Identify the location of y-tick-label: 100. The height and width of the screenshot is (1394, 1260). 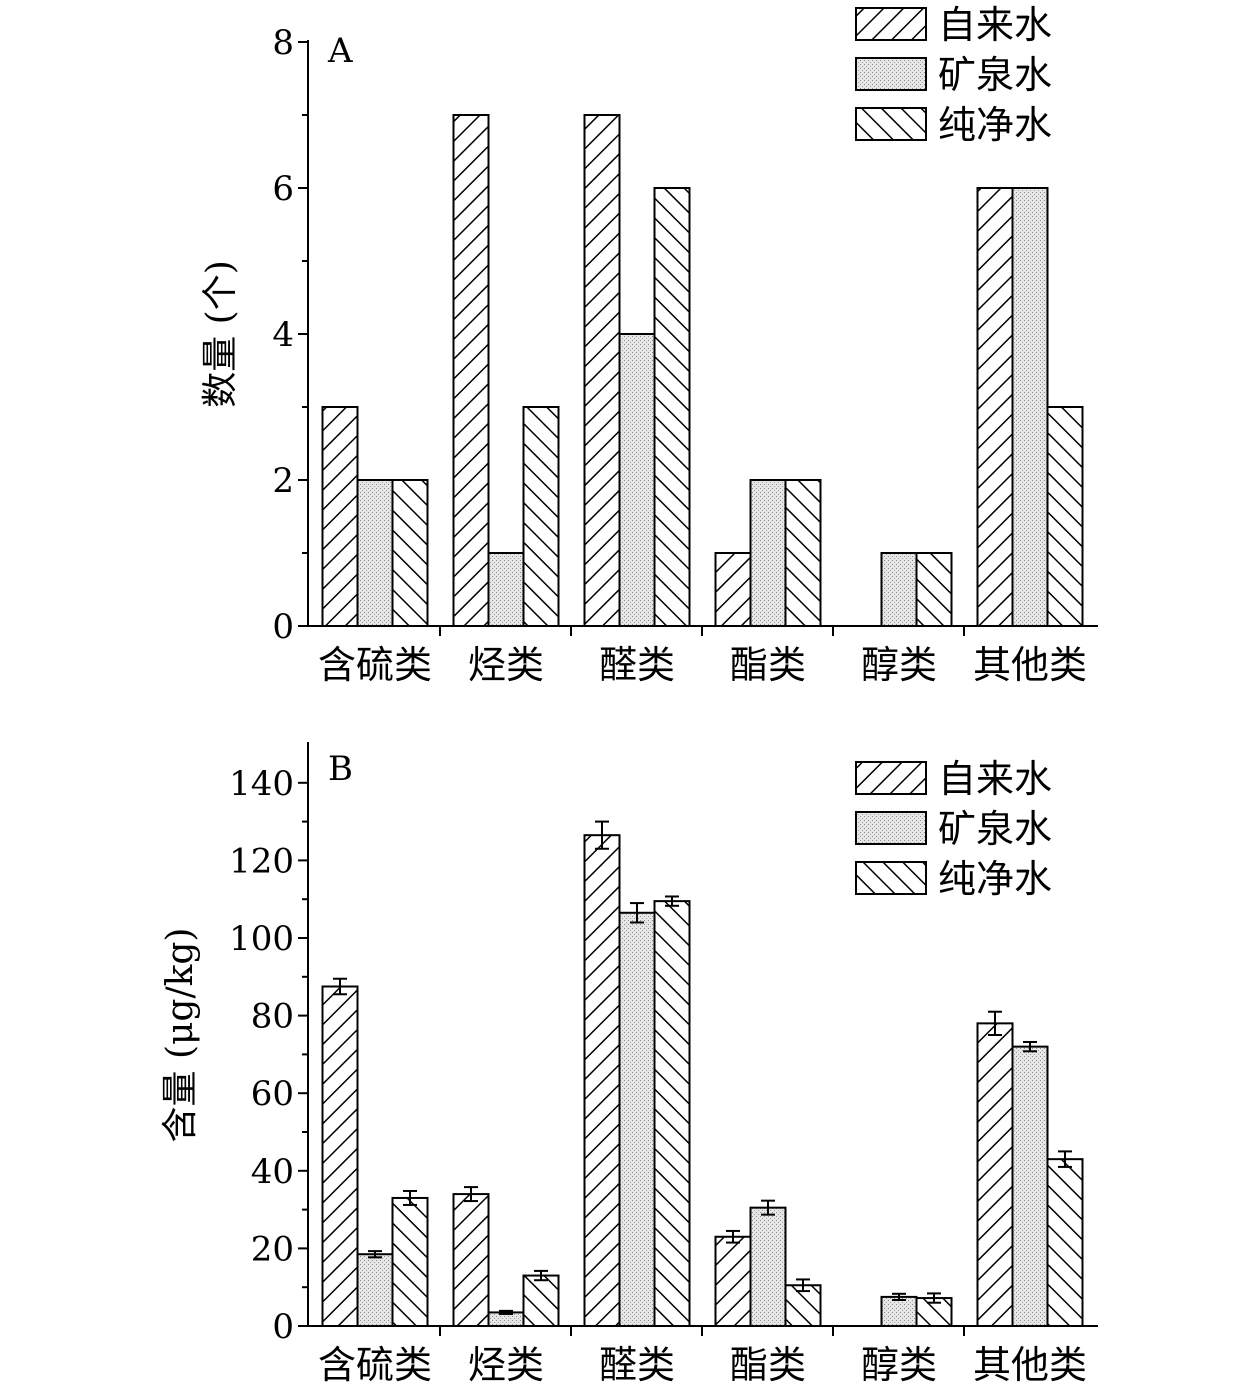
(261, 939).